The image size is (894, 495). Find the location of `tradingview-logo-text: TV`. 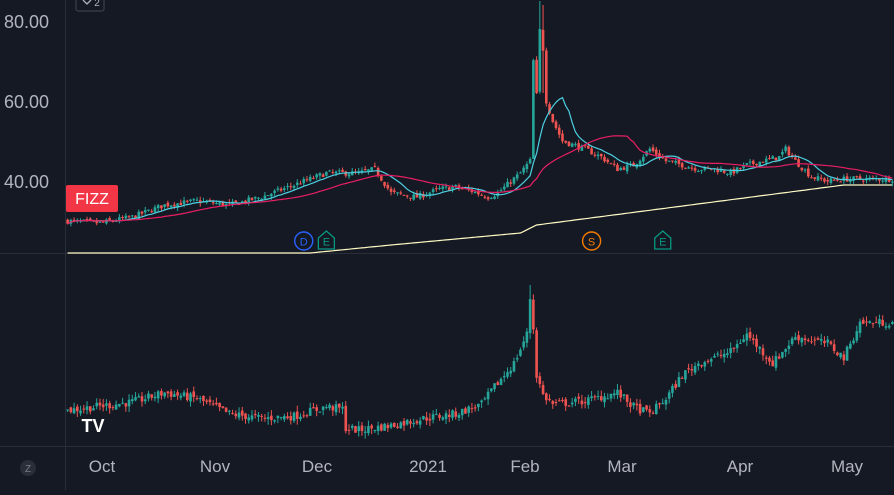

tradingview-logo-text: TV is located at coordinates (92, 426).